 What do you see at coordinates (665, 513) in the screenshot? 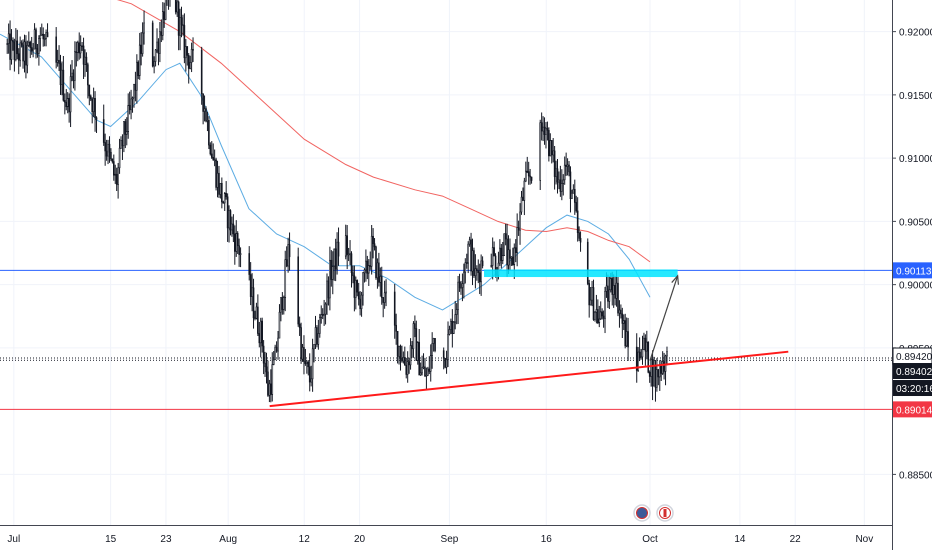
I see `canada-flag-icon` at bounding box center [665, 513].